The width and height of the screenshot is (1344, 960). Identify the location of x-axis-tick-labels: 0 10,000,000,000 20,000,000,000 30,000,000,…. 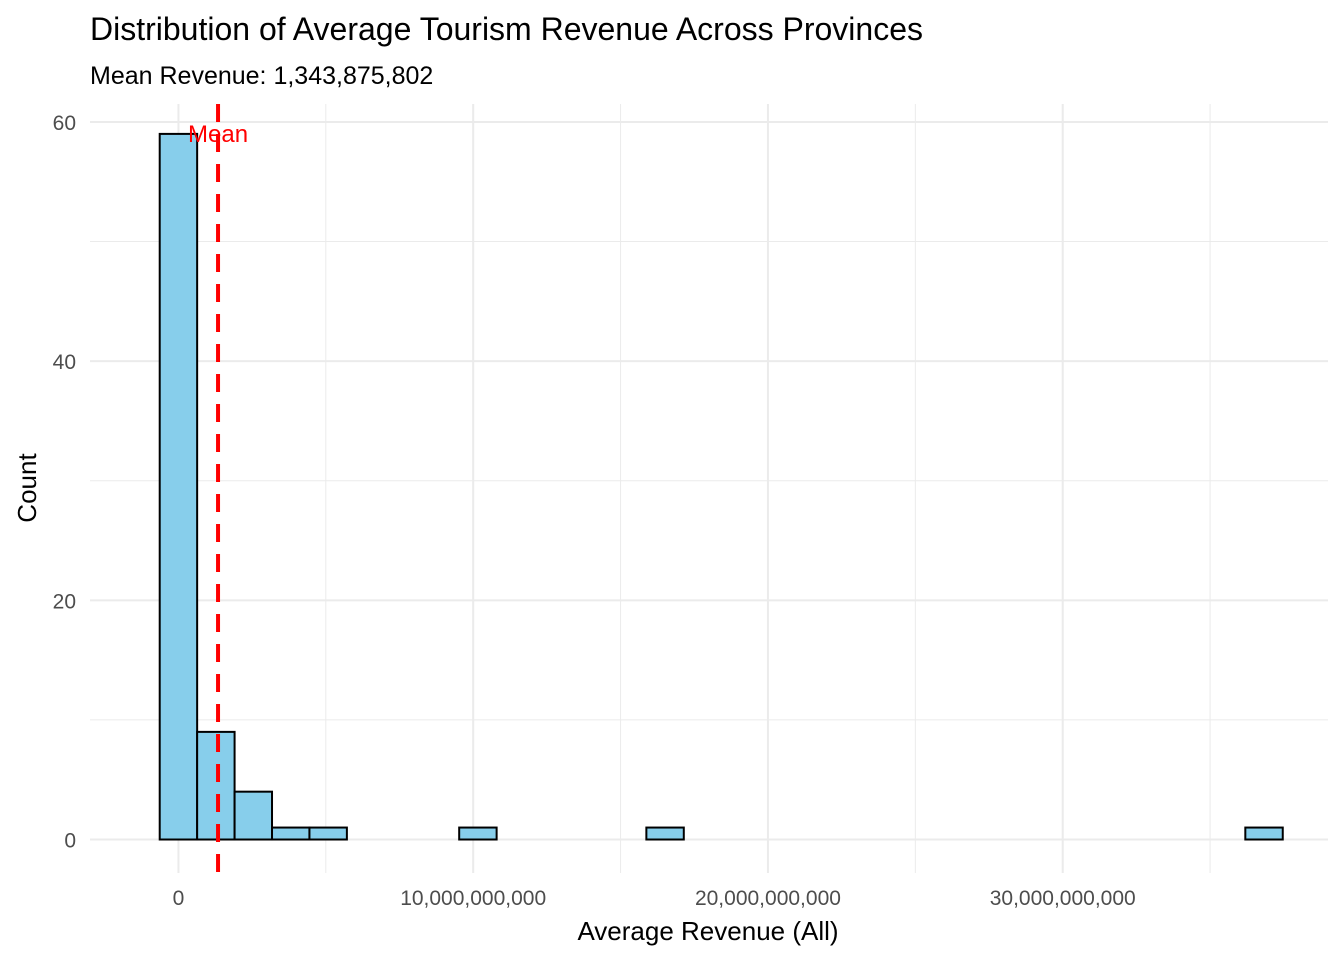
(654, 898).